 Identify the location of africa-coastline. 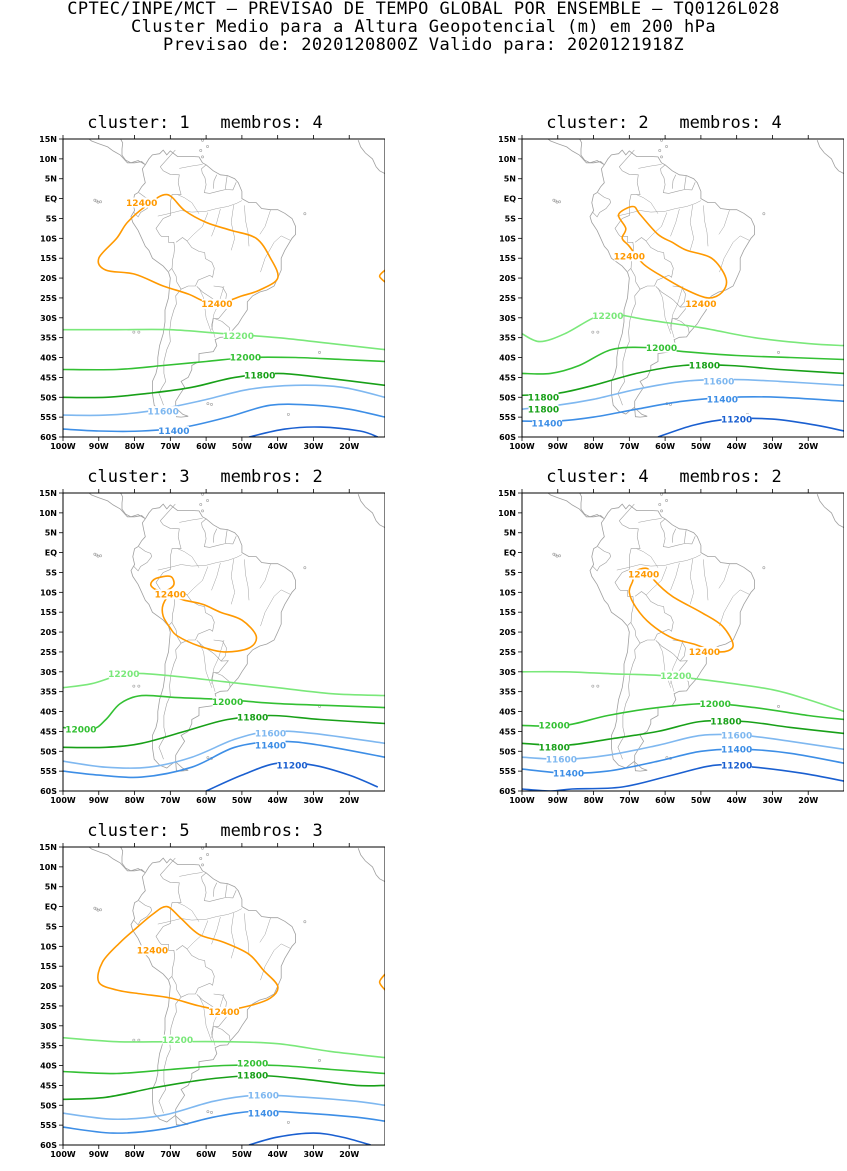
(830, 511).